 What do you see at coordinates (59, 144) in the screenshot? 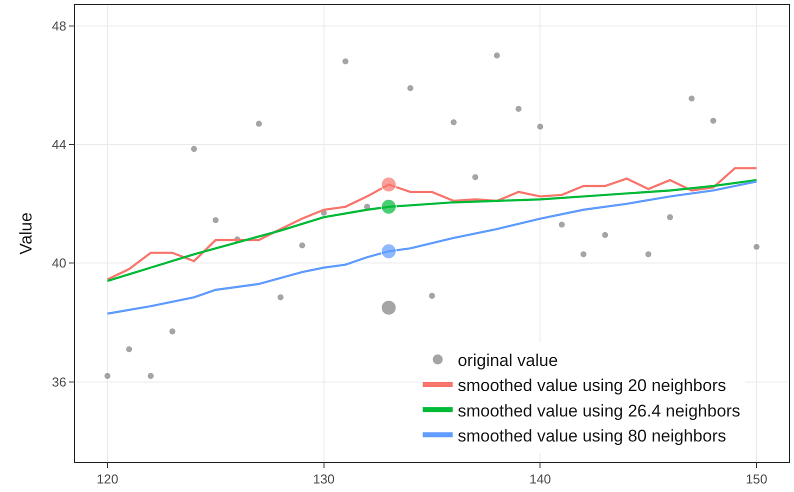
I see `y-tick-label: 44` at bounding box center [59, 144].